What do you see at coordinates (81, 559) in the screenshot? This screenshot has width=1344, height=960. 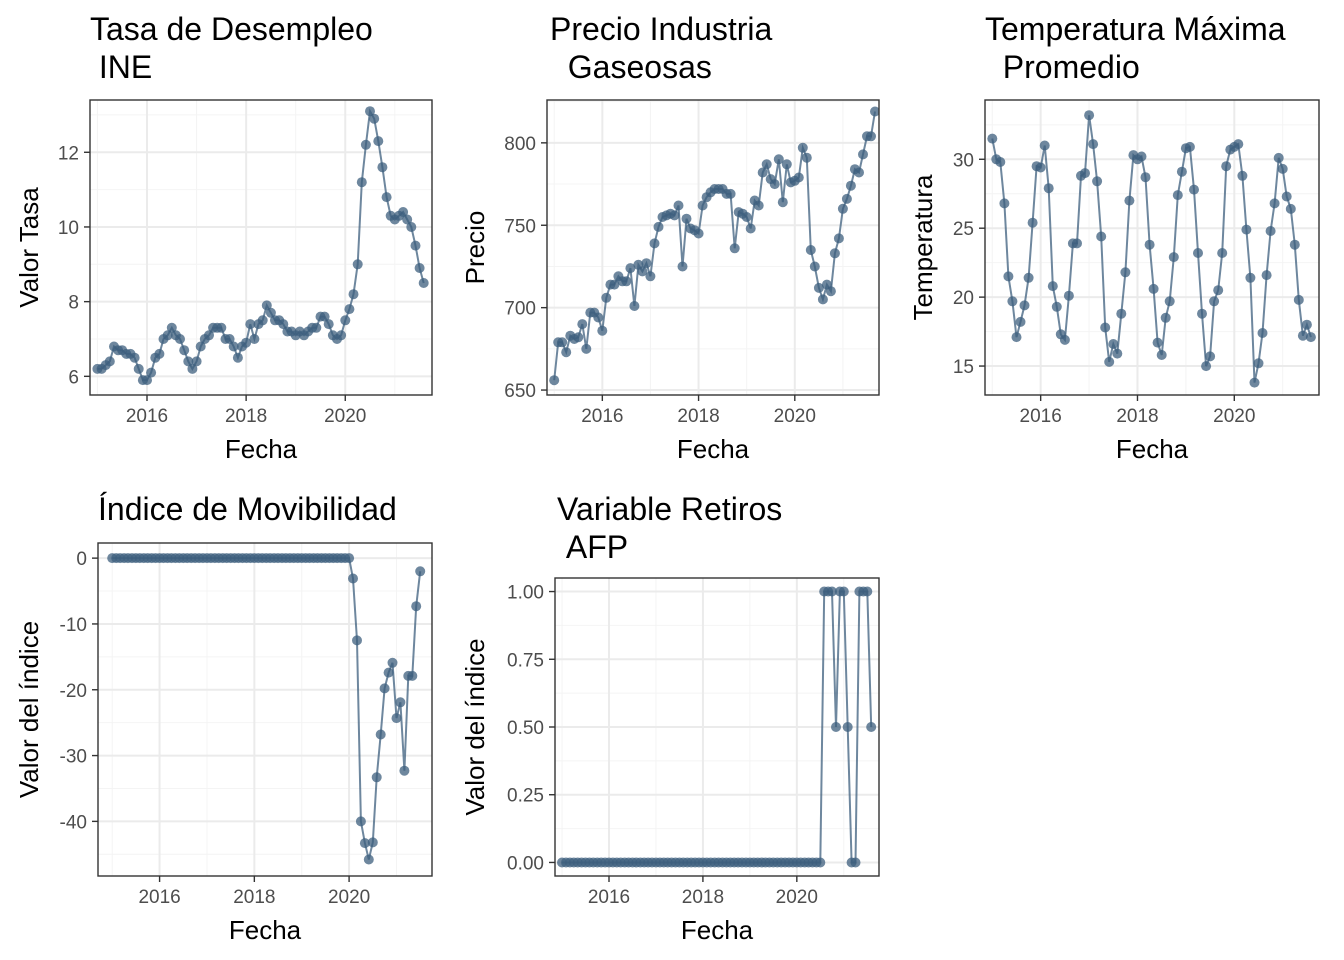 I see `y-tick-label: 0` at bounding box center [81, 559].